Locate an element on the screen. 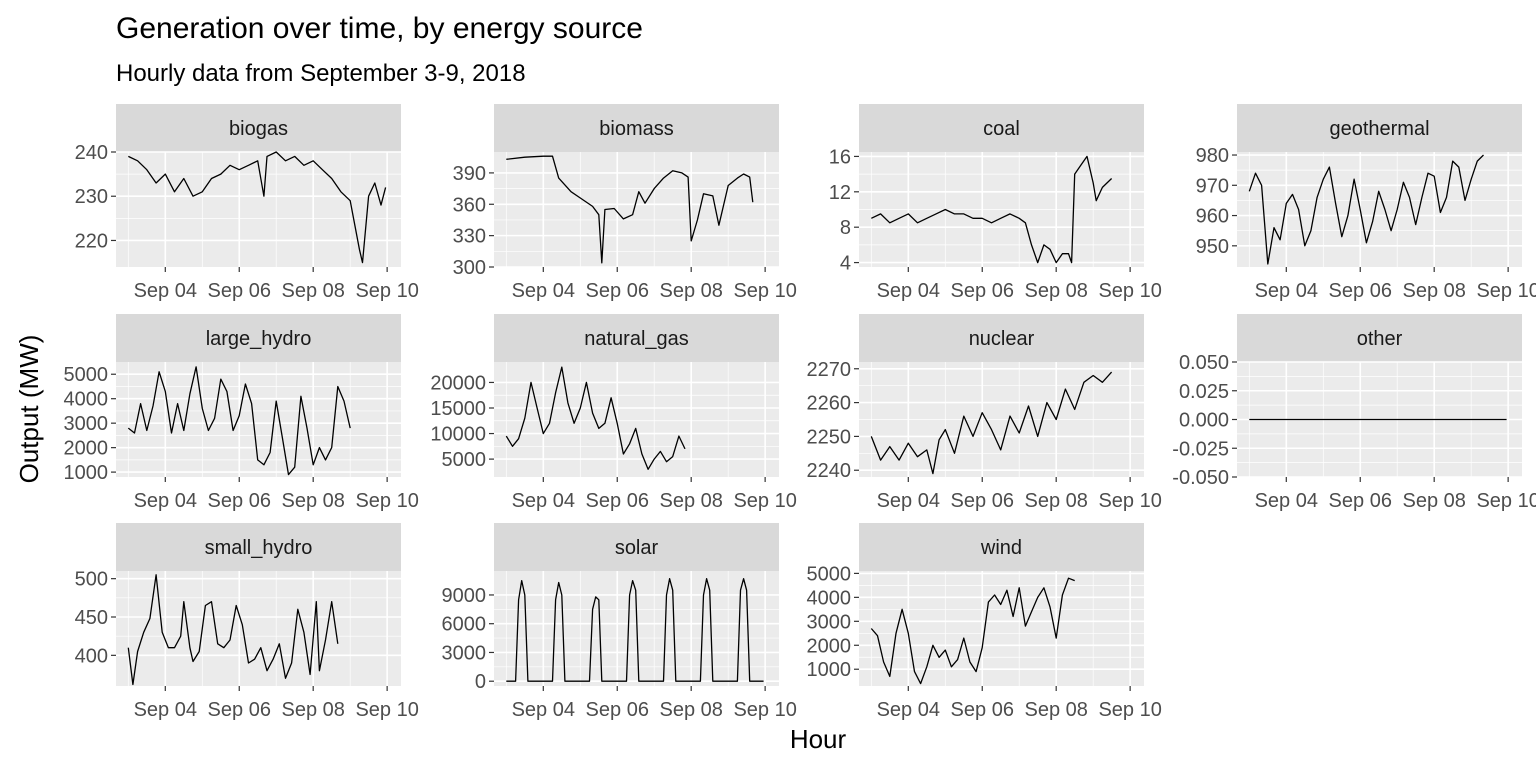 The height and width of the screenshot is (768, 1536). y-tick-label: -0.025 is located at coordinates (1200, 449).